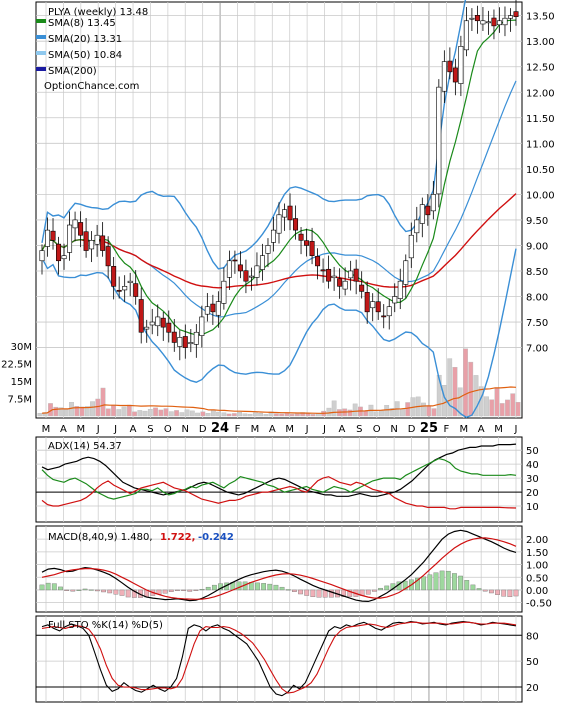  I want to click on adx-tick-label: 10, so click(532, 507).